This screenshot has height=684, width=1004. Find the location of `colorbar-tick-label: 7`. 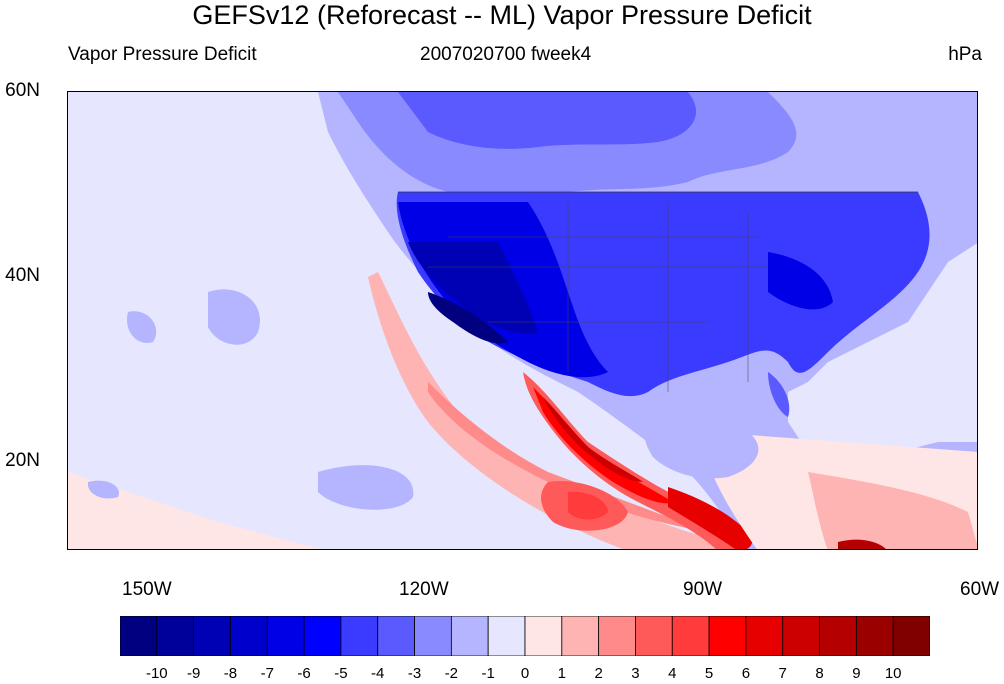

colorbar-tick-label: 7 is located at coordinates (782, 673).